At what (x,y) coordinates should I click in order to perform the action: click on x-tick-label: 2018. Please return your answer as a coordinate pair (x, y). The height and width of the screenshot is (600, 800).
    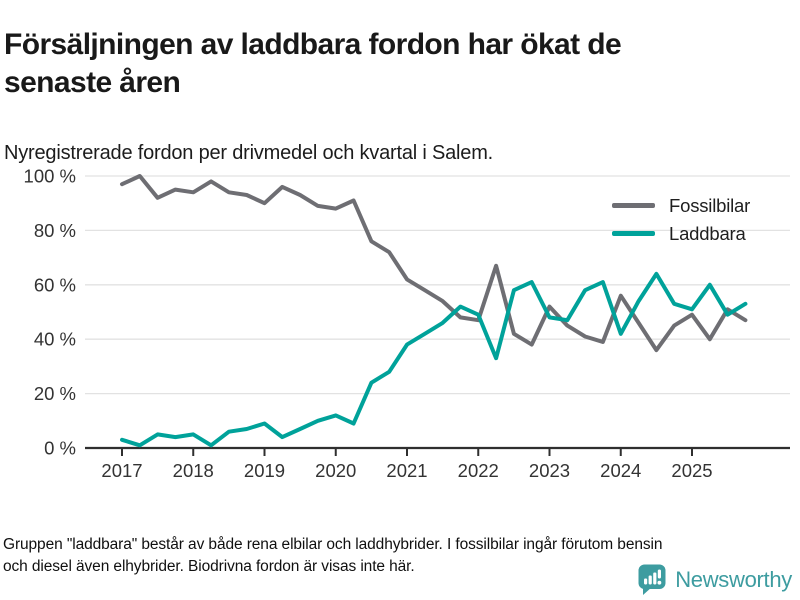
    Looking at the image, I should click on (193, 470).